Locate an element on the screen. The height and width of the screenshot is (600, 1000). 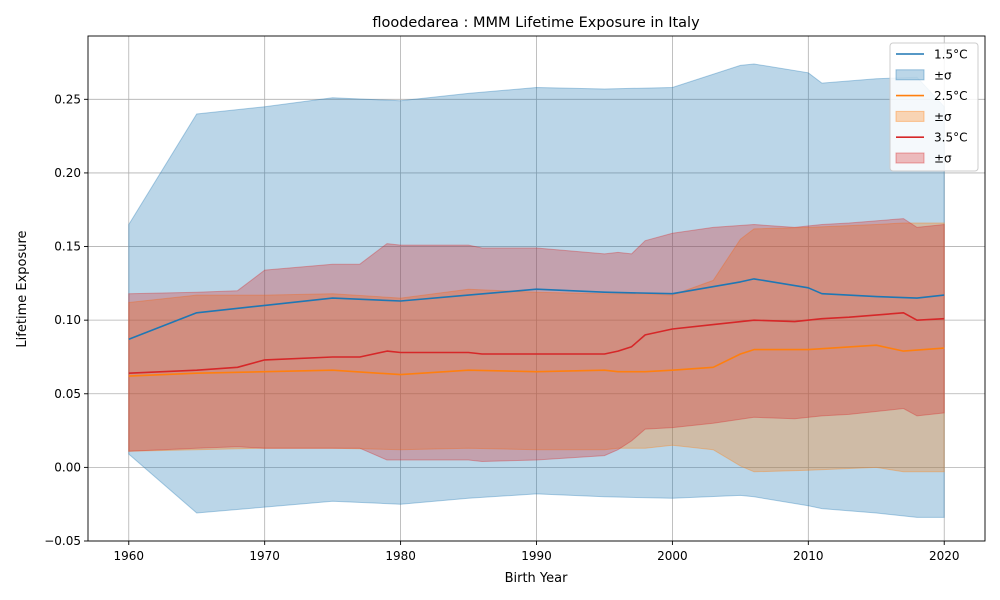
y-axis: −0.05 0.00 0.05 0.10 0.15 0.20 0.25 is located at coordinates (66, 320).